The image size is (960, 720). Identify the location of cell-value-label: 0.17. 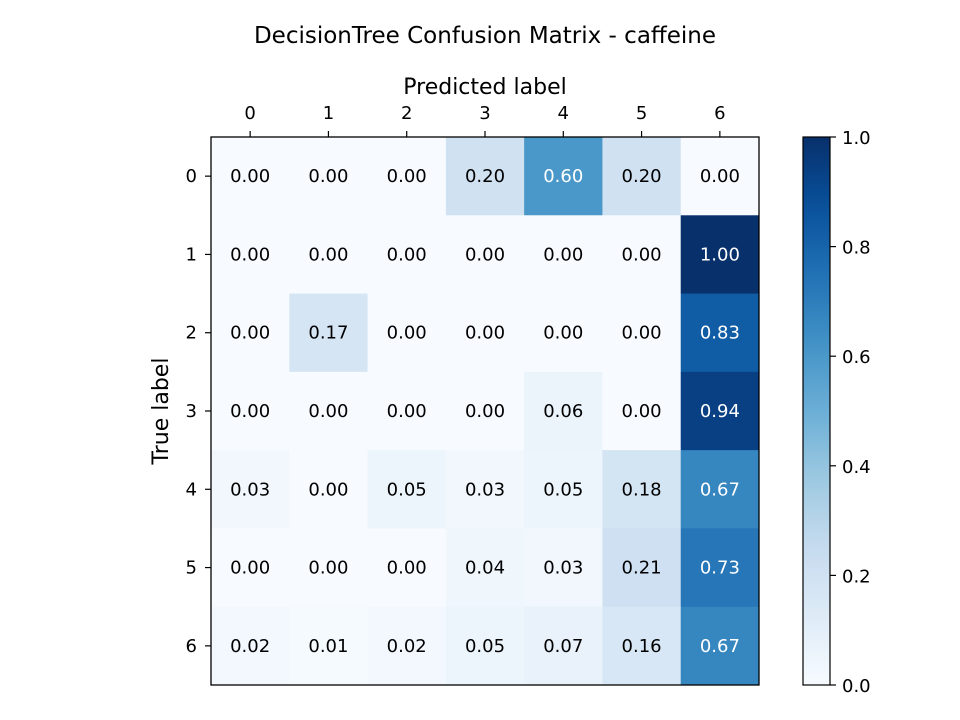
(328, 333).